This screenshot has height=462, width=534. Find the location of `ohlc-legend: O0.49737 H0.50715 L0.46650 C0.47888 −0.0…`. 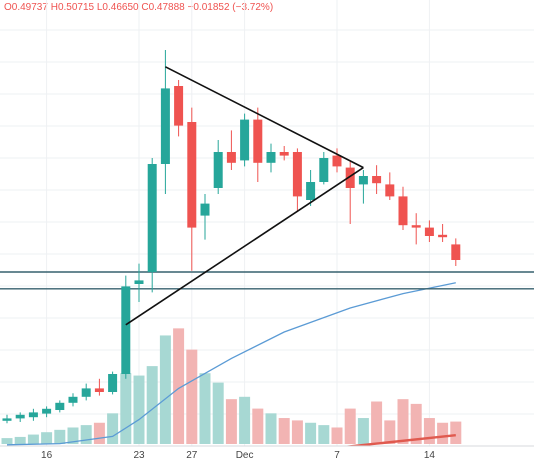

ohlc-legend: O0.49737 H0.50715 L0.46650 C0.47888 −0.0… is located at coordinates (138, 7).